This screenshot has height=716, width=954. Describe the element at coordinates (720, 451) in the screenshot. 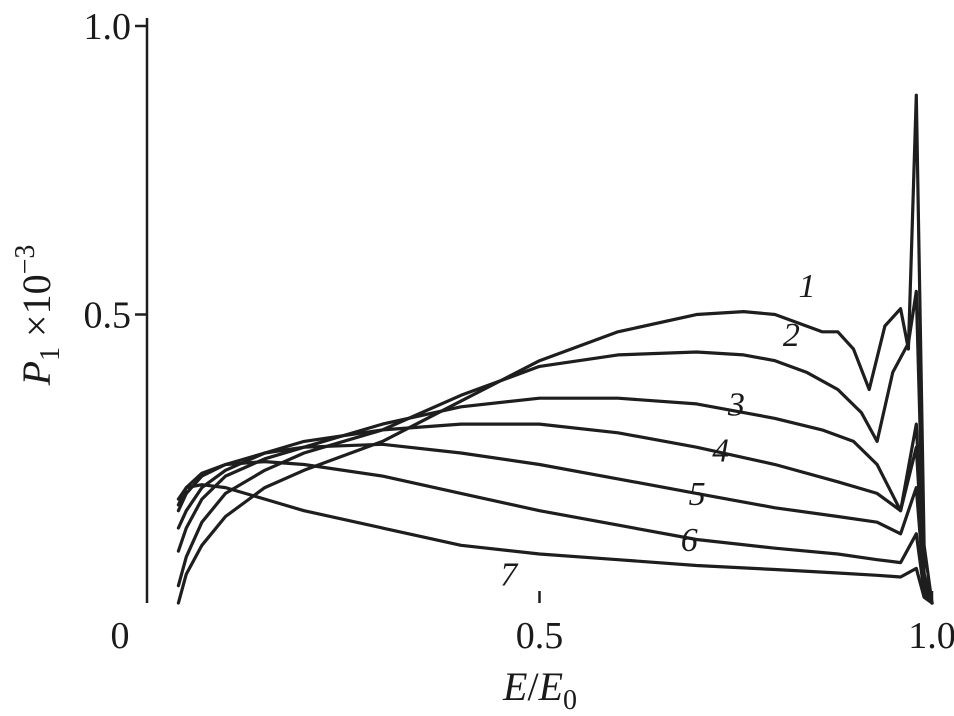

I see `series-label-4: 4` at that location.